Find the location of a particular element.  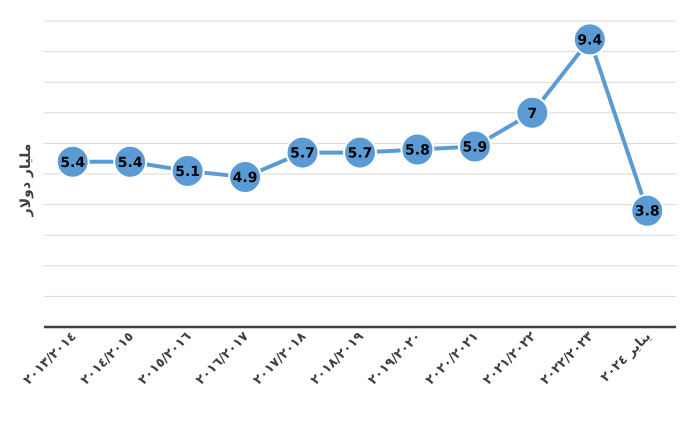

x-tick-label: ٢٠١٥/٢٠١٦ is located at coordinates (165, 358).